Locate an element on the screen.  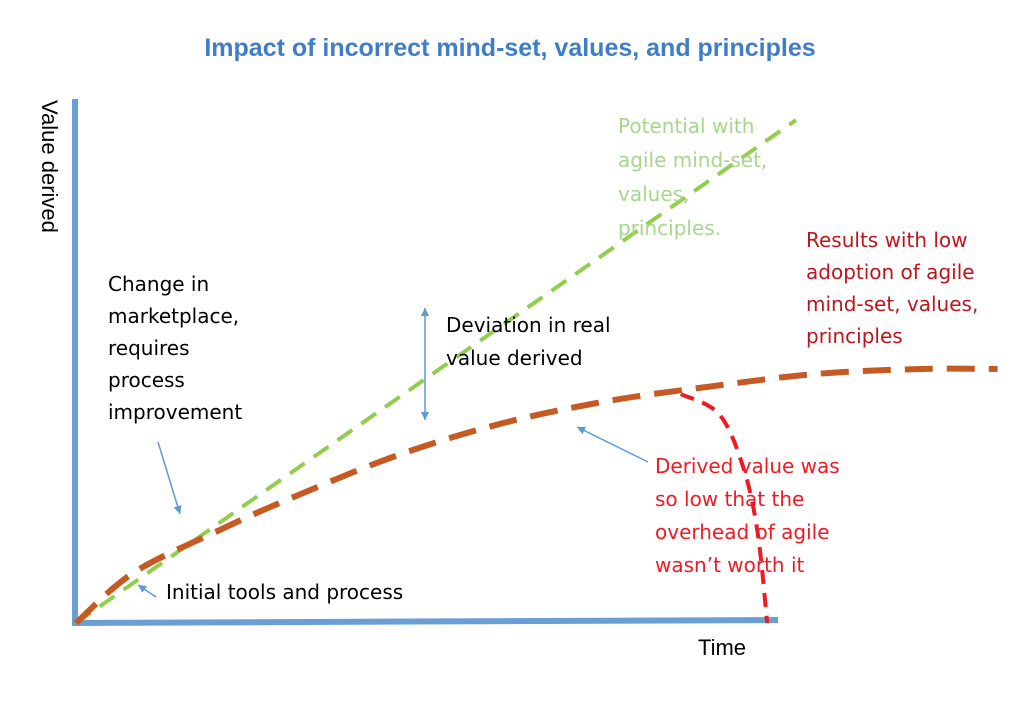
annotation-line: adoption of agile is located at coordinates (890, 272).